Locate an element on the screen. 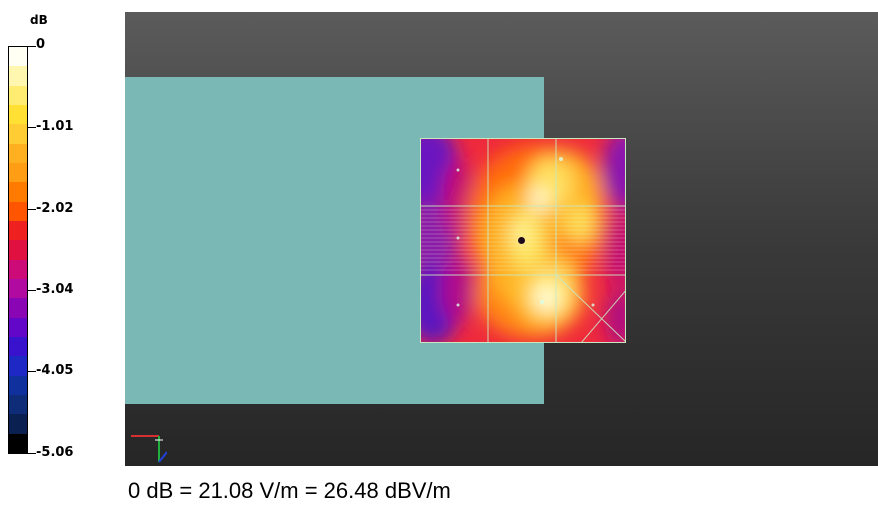 This screenshot has width=878, height=506. colorbar is located at coordinates (18, 250).